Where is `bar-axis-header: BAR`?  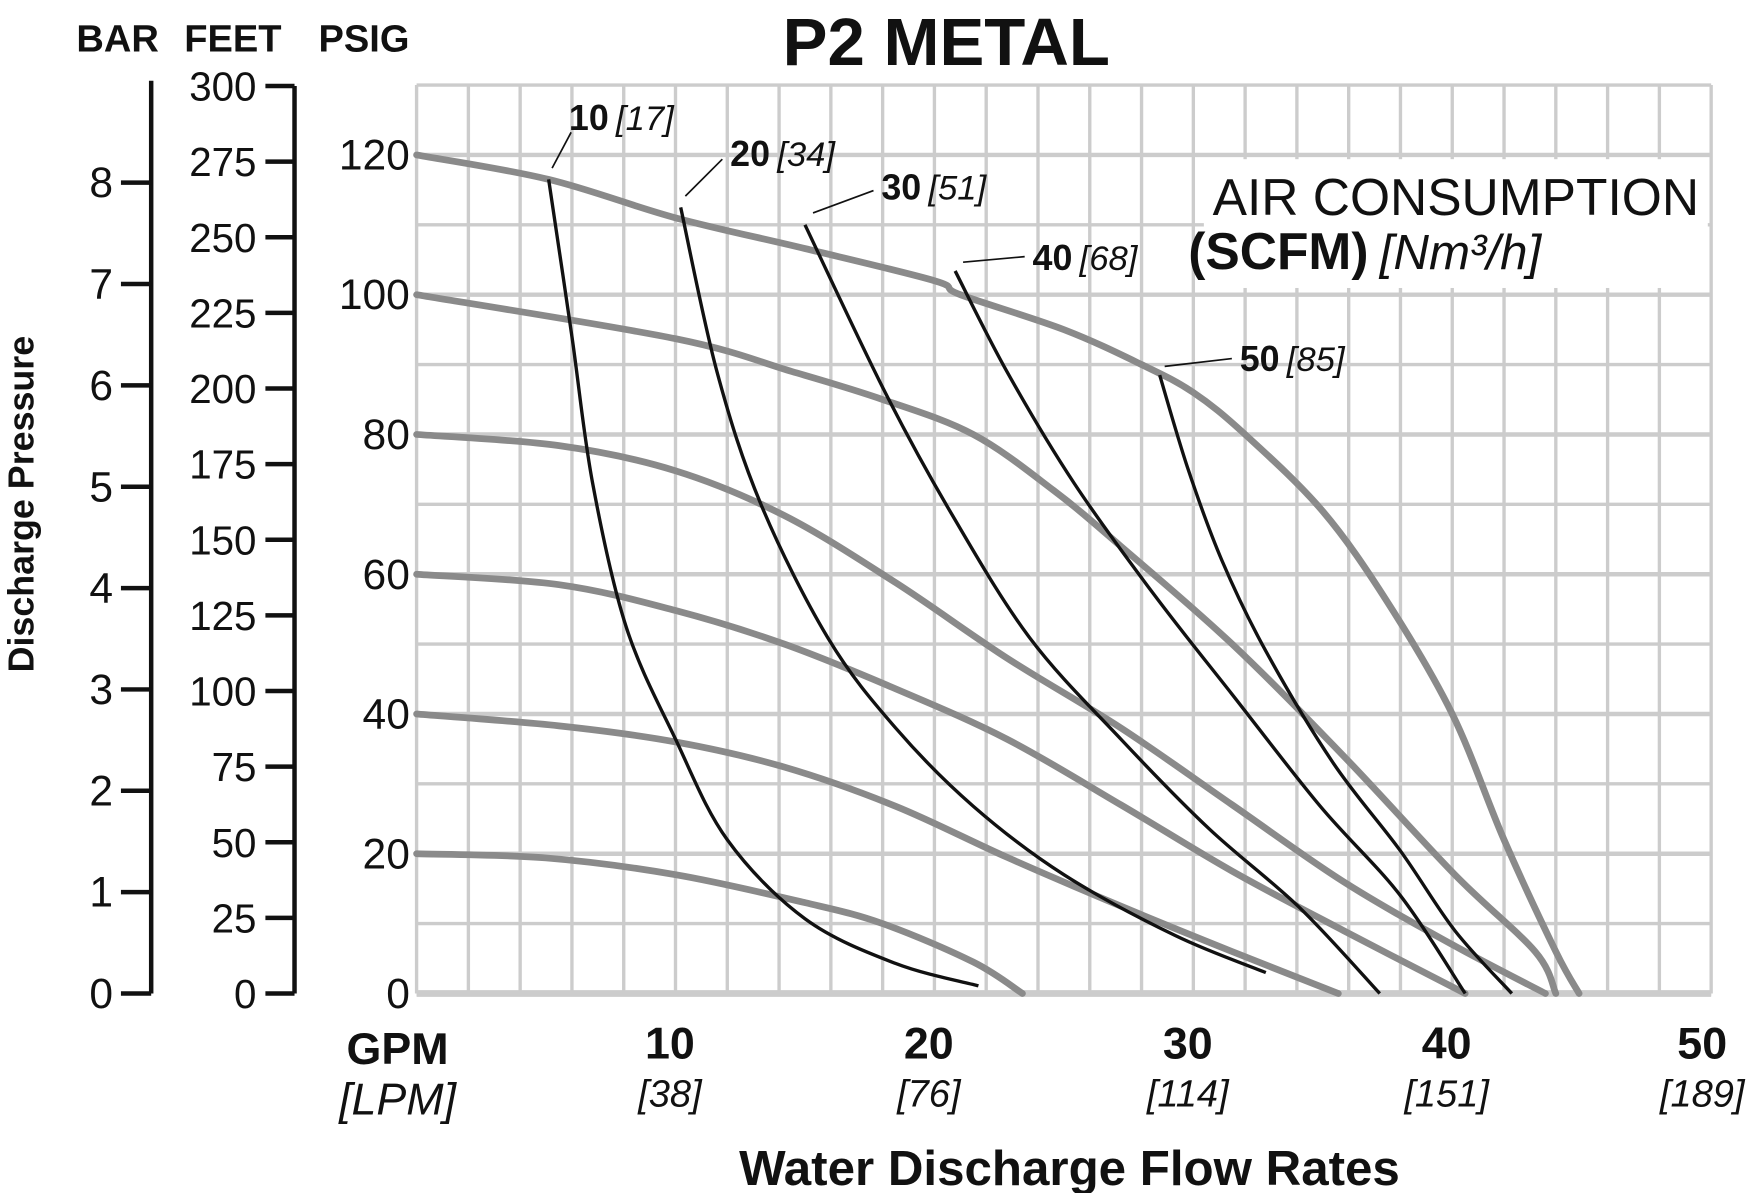
bar-axis-header: BAR is located at coordinates (117, 40).